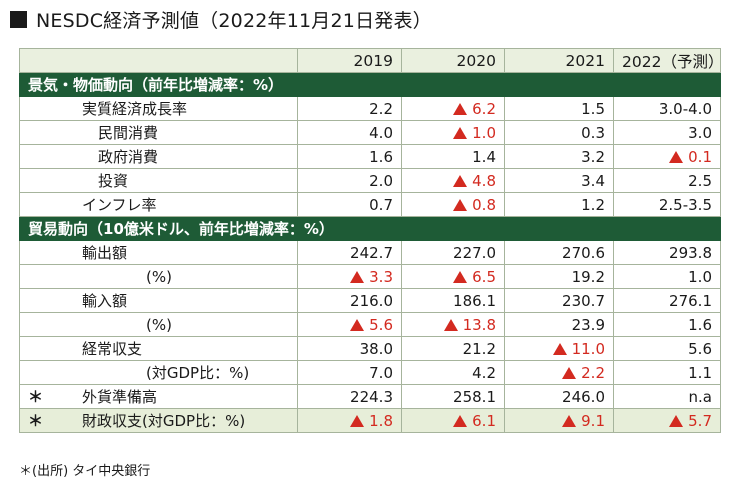  What do you see at coordinates (667, 156) in the screenshot?
I see `value-cell: 0.1` at bounding box center [667, 156].